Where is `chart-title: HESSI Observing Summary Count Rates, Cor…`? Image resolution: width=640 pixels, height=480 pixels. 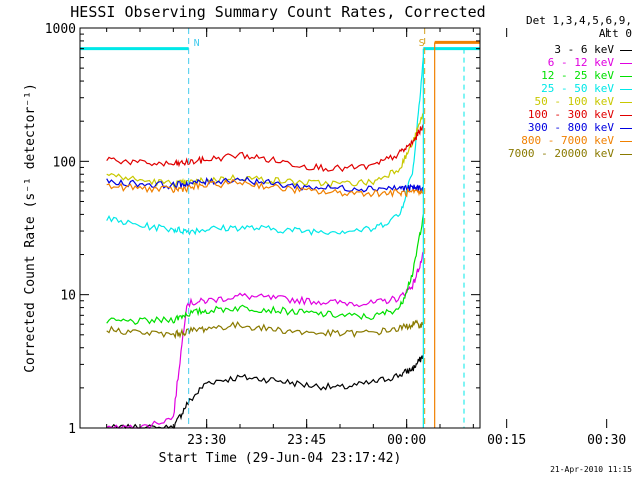 chart-title: HESSI Observing Summary Count Rates, Cor… is located at coordinates (277, 12).